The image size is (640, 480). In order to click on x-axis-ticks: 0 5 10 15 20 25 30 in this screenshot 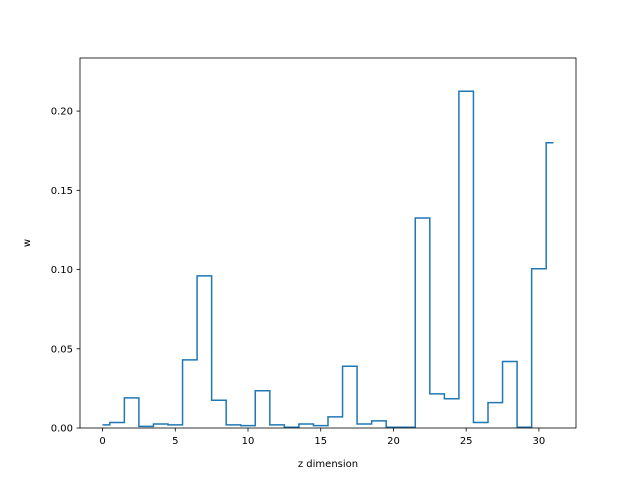, I will do `click(322, 437)`.